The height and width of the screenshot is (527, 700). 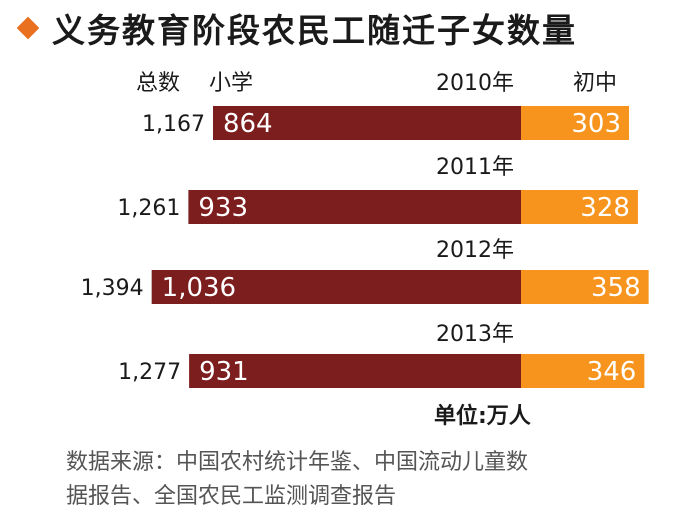 I want to click on total-column-header: 总数, so click(x=158, y=83).